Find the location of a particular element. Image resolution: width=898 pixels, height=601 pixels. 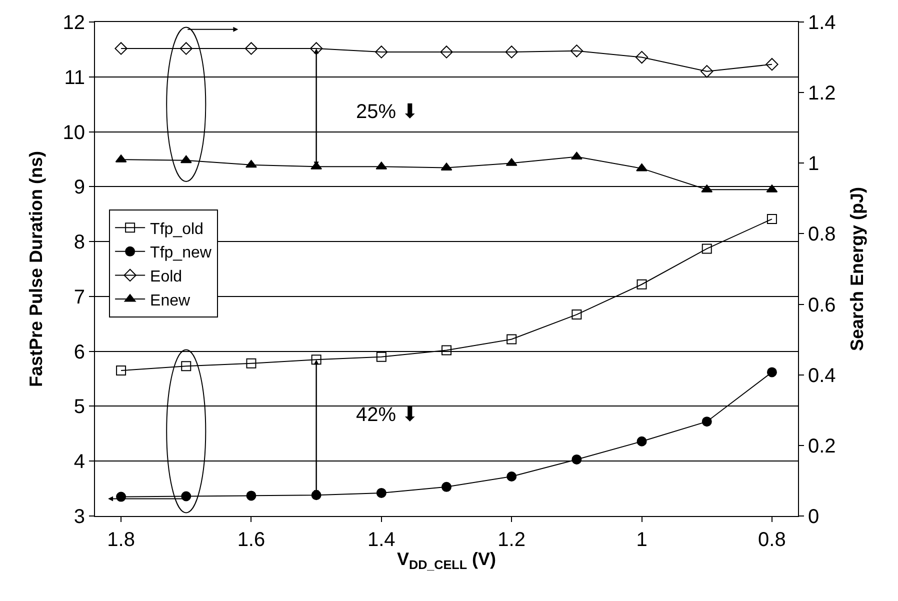

y2-tick-label: 0.8 is located at coordinates (822, 235).